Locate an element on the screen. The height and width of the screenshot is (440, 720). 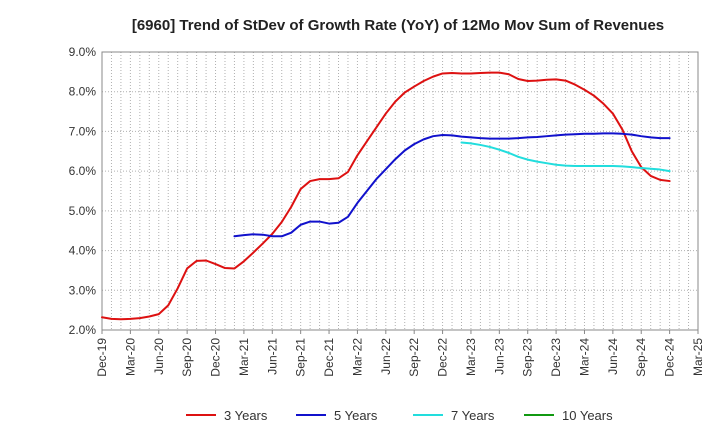
legend-label-5-years: 5 Years is located at coordinates (356, 415).